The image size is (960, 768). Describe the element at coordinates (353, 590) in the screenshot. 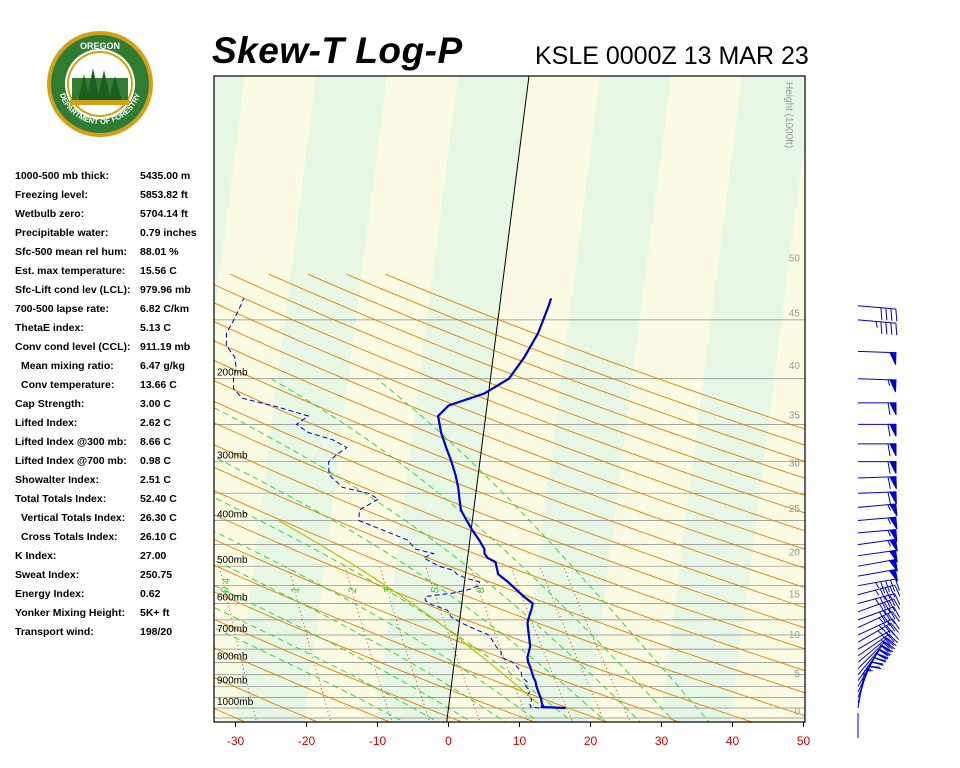

I see `mixing-ratio-label: 2` at that location.